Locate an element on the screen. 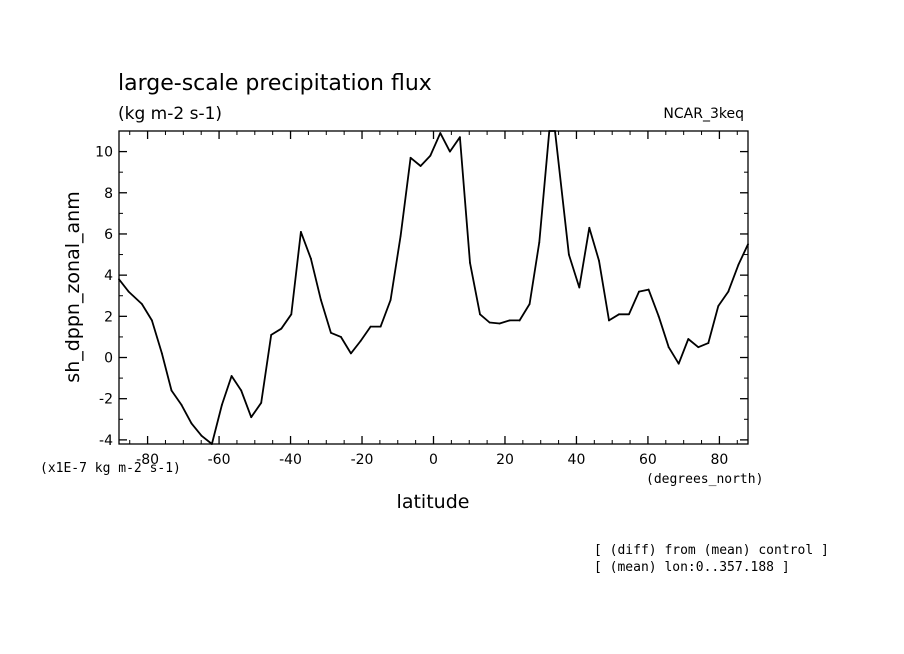 This screenshot has height=654, width=904. footnote-mean: [ (mean) lon:0..357.188 ] is located at coordinates (692, 567).